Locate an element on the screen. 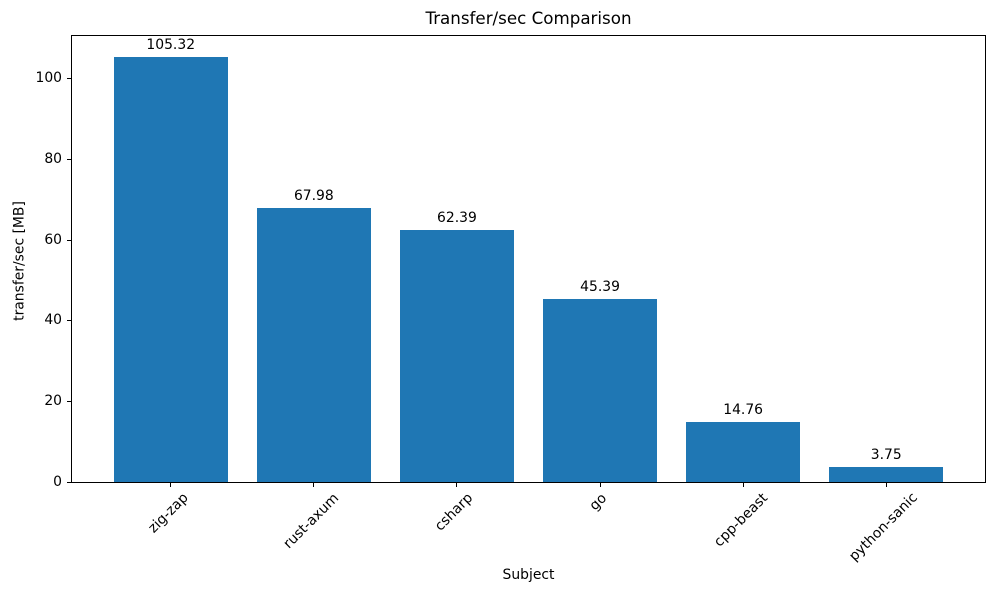 Image resolution: width=1000 pixels, height=600 pixels. y-tick-label: 100 is located at coordinates (48, 78).